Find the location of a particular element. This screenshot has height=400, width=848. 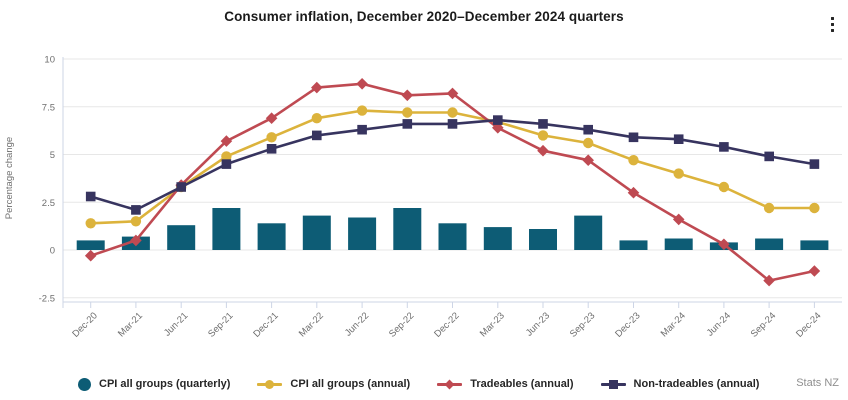

svg-text: Dec-20 is located at coordinates (84, 324).